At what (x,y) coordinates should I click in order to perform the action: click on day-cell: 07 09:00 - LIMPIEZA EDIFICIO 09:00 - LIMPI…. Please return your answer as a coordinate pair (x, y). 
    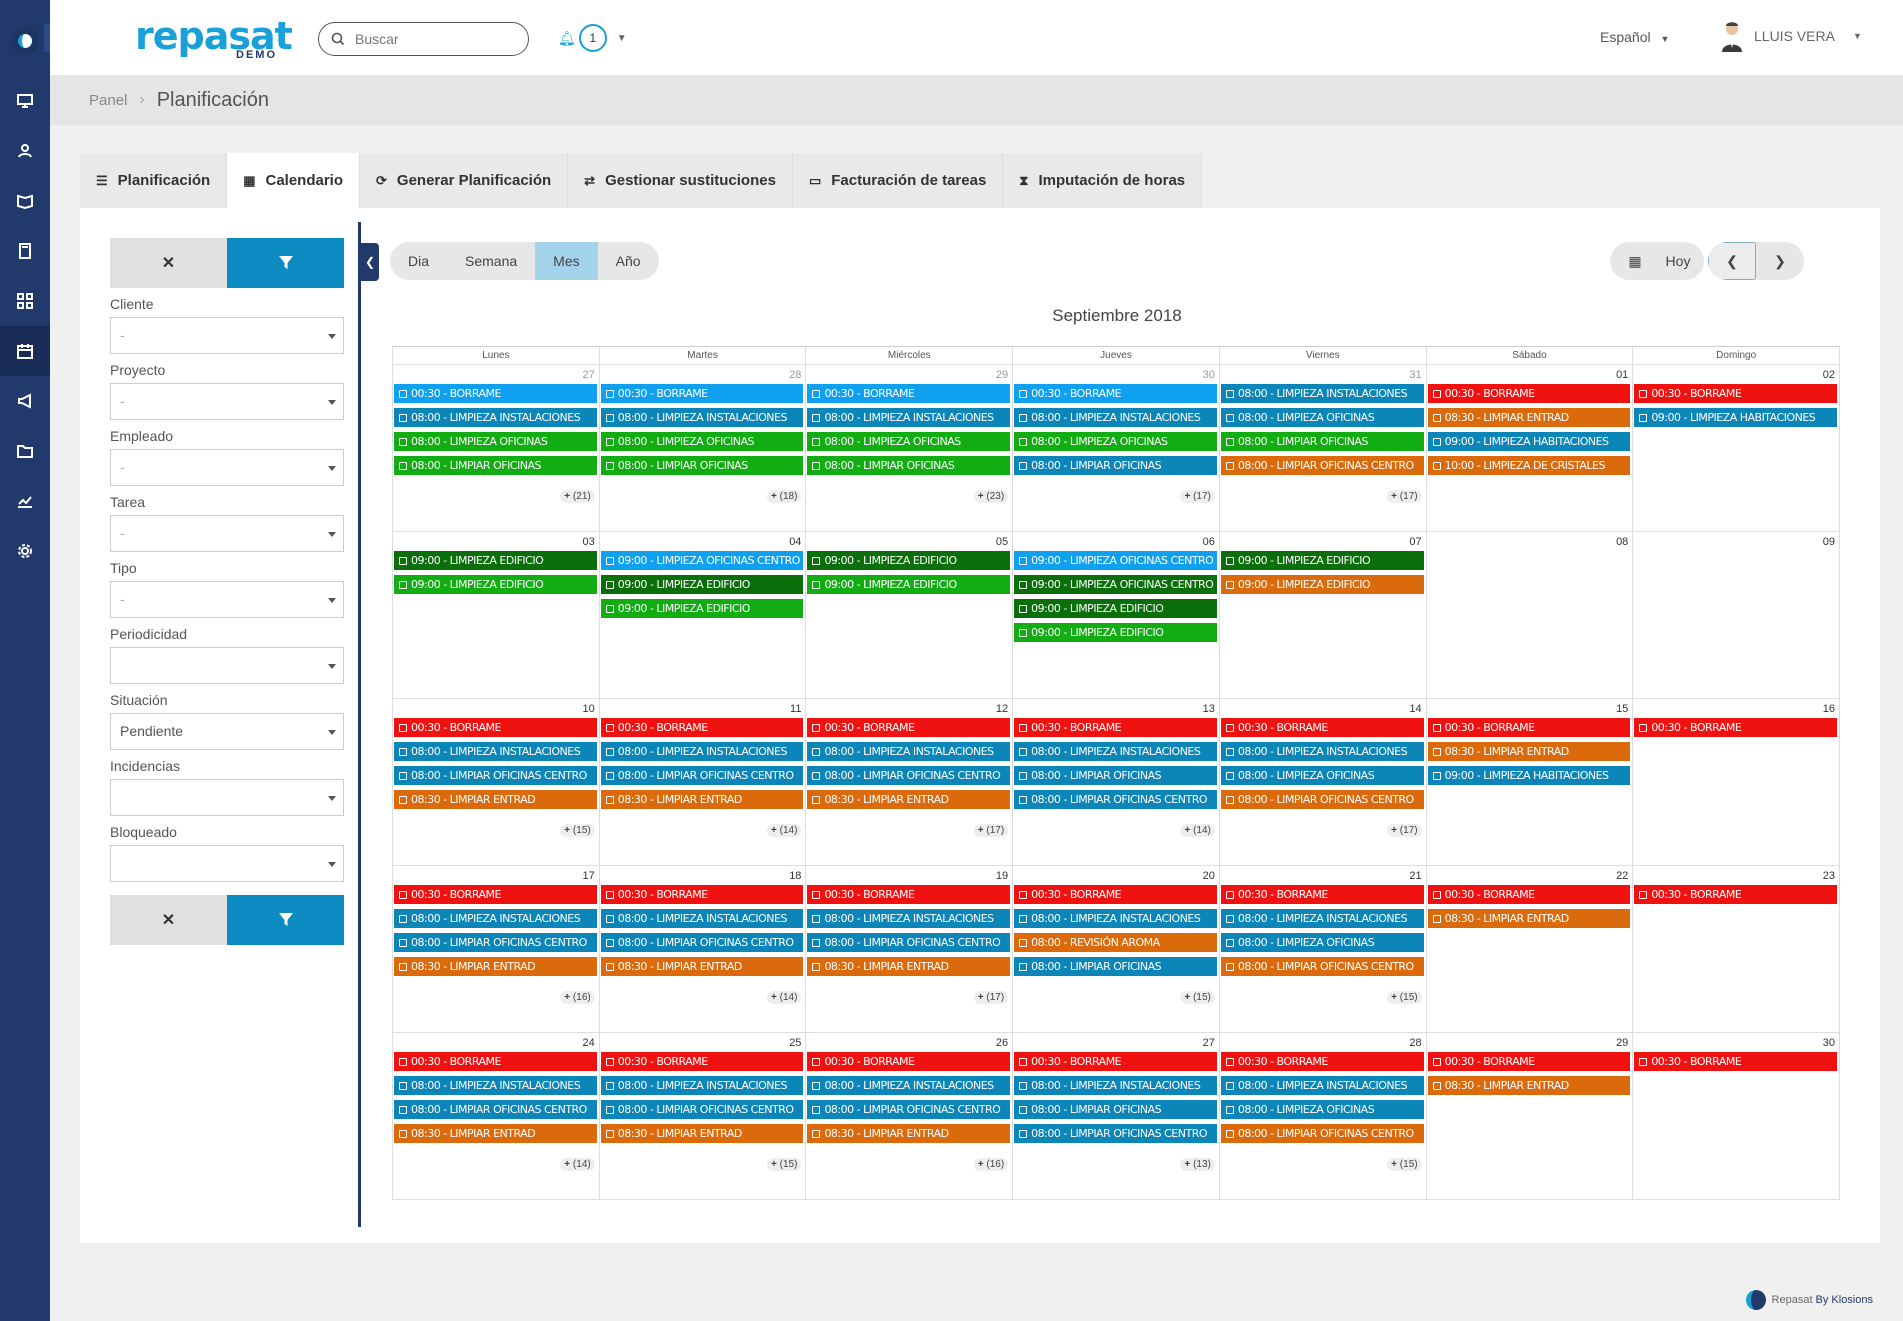
    Looking at the image, I should click on (1323, 615).